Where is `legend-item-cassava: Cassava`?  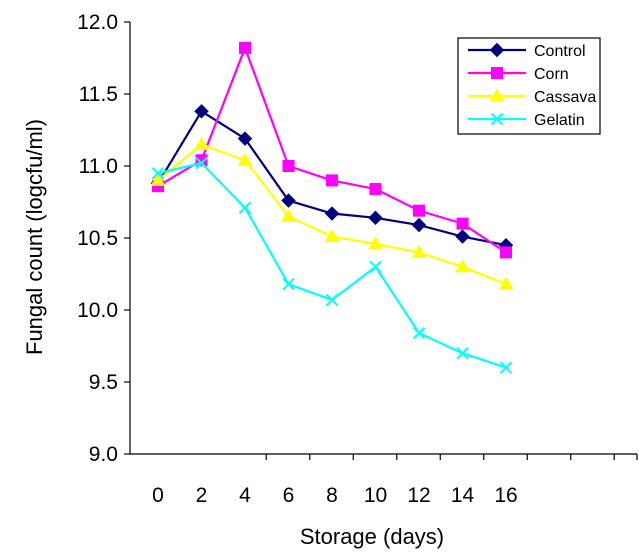
legend-item-cassava: Cassava is located at coordinates (532, 97).